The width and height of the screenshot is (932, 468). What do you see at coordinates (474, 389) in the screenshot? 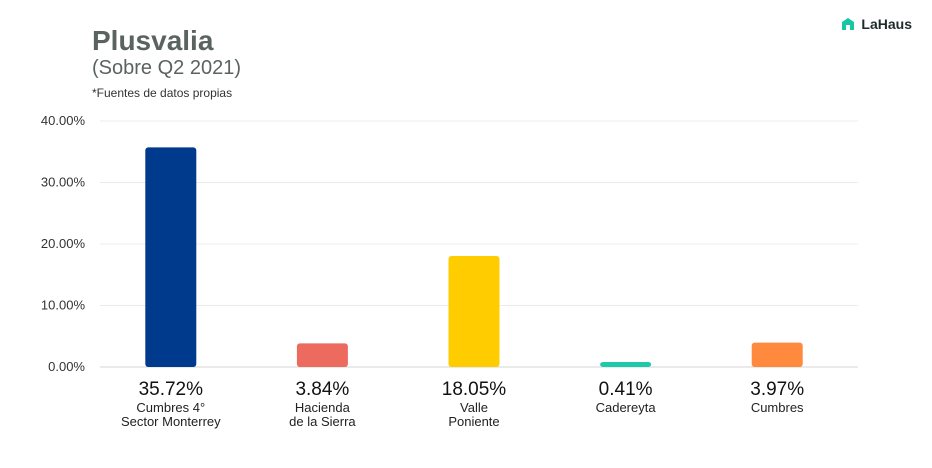
I see `value-label: 18.05%` at bounding box center [474, 389].